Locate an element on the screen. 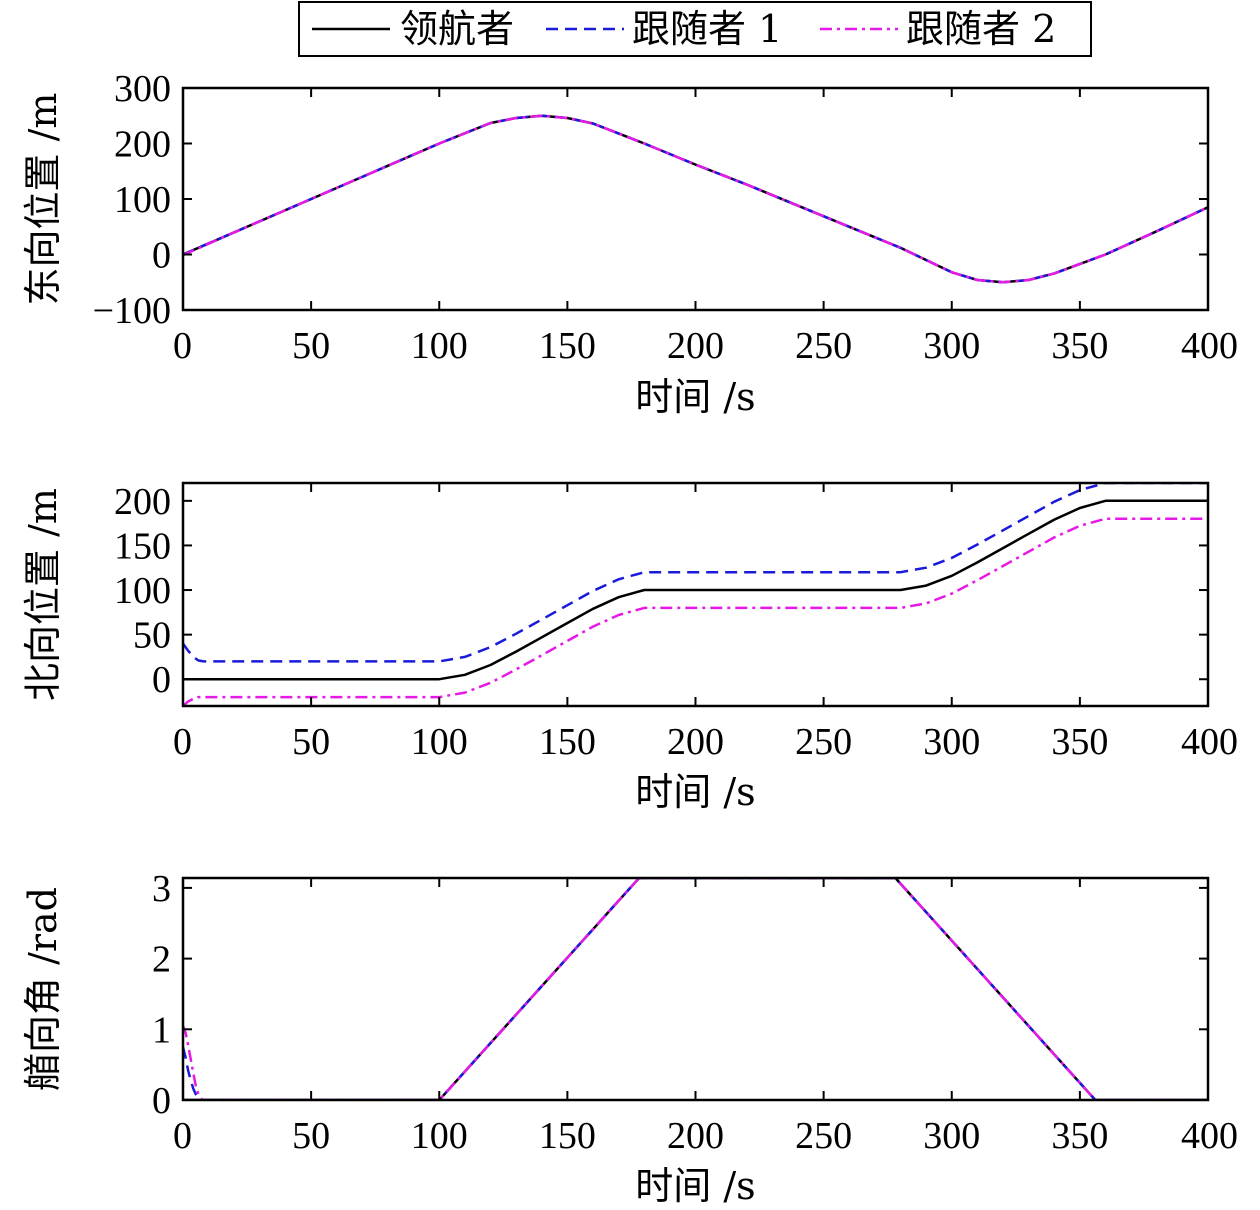  legend-box is located at coordinates (695, 29).